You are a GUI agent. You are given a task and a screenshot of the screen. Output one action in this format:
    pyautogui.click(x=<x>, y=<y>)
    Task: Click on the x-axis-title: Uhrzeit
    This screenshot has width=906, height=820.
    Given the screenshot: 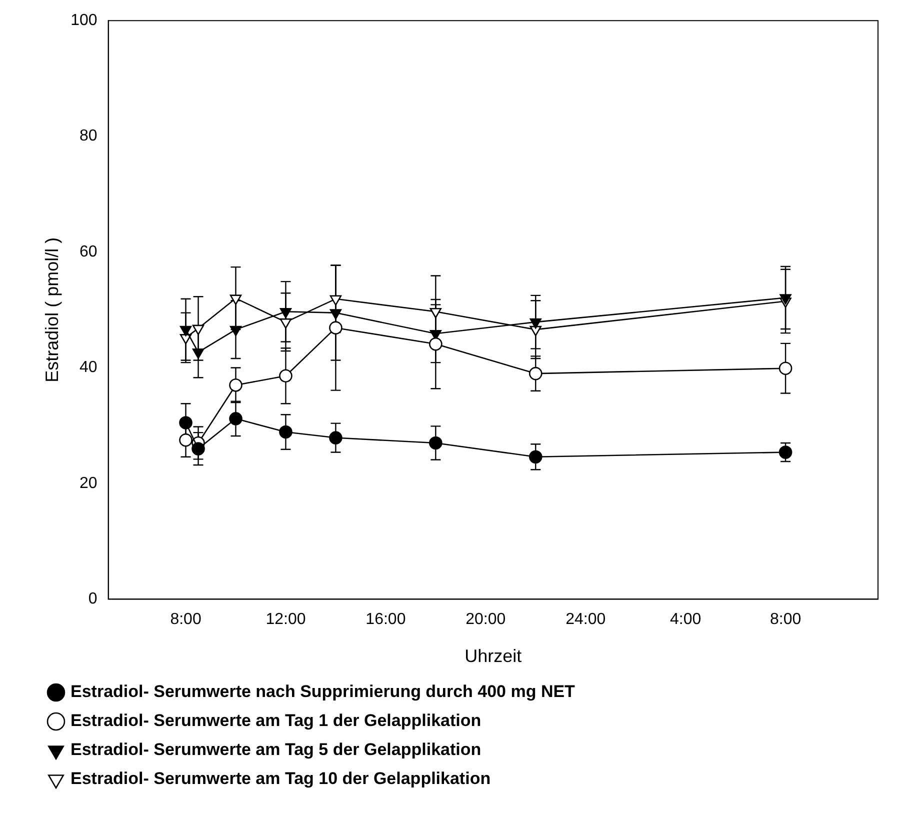 What is the action you would take?
    pyautogui.click(x=493, y=656)
    